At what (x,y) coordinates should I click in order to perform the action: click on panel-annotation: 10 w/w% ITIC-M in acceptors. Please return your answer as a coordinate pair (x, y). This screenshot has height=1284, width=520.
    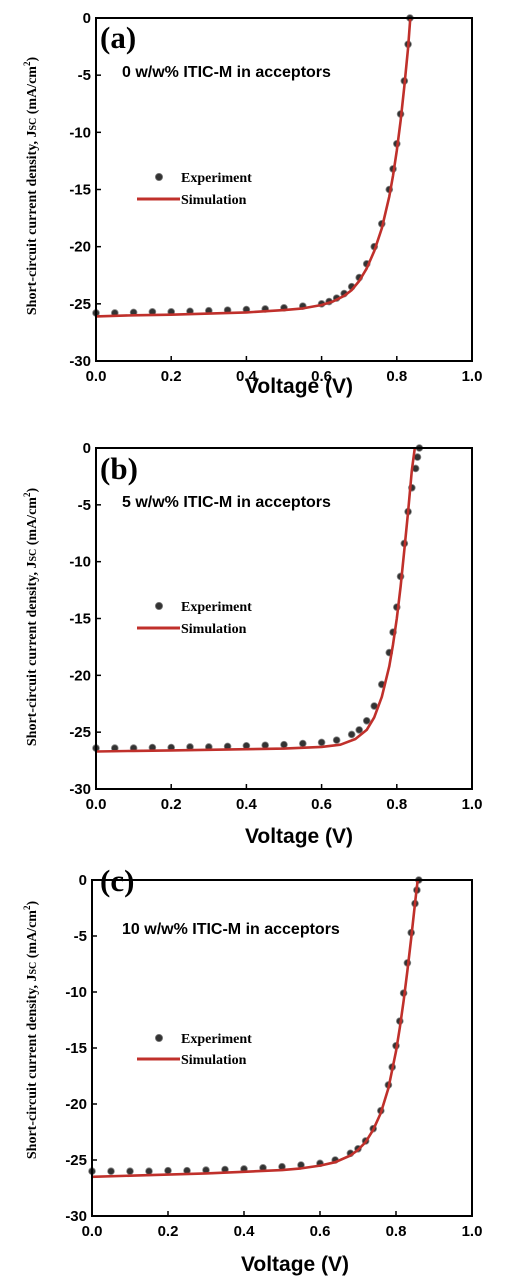
    Looking at the image, I should click on (231, 929).